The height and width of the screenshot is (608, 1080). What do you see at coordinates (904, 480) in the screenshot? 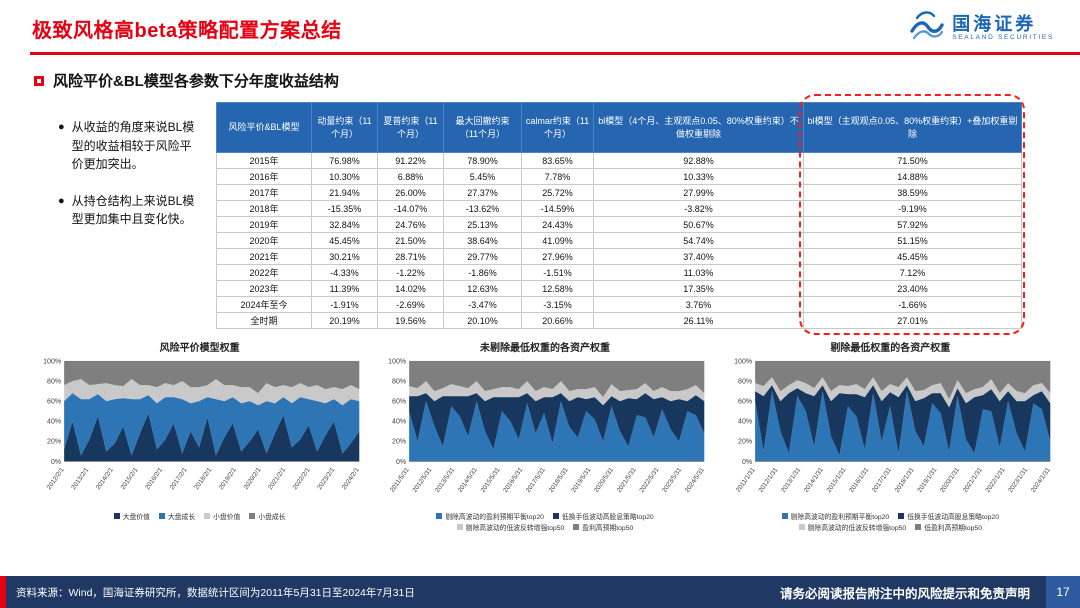
I see `svg-text: 2018/1/31` at bounding box center [904, 480].